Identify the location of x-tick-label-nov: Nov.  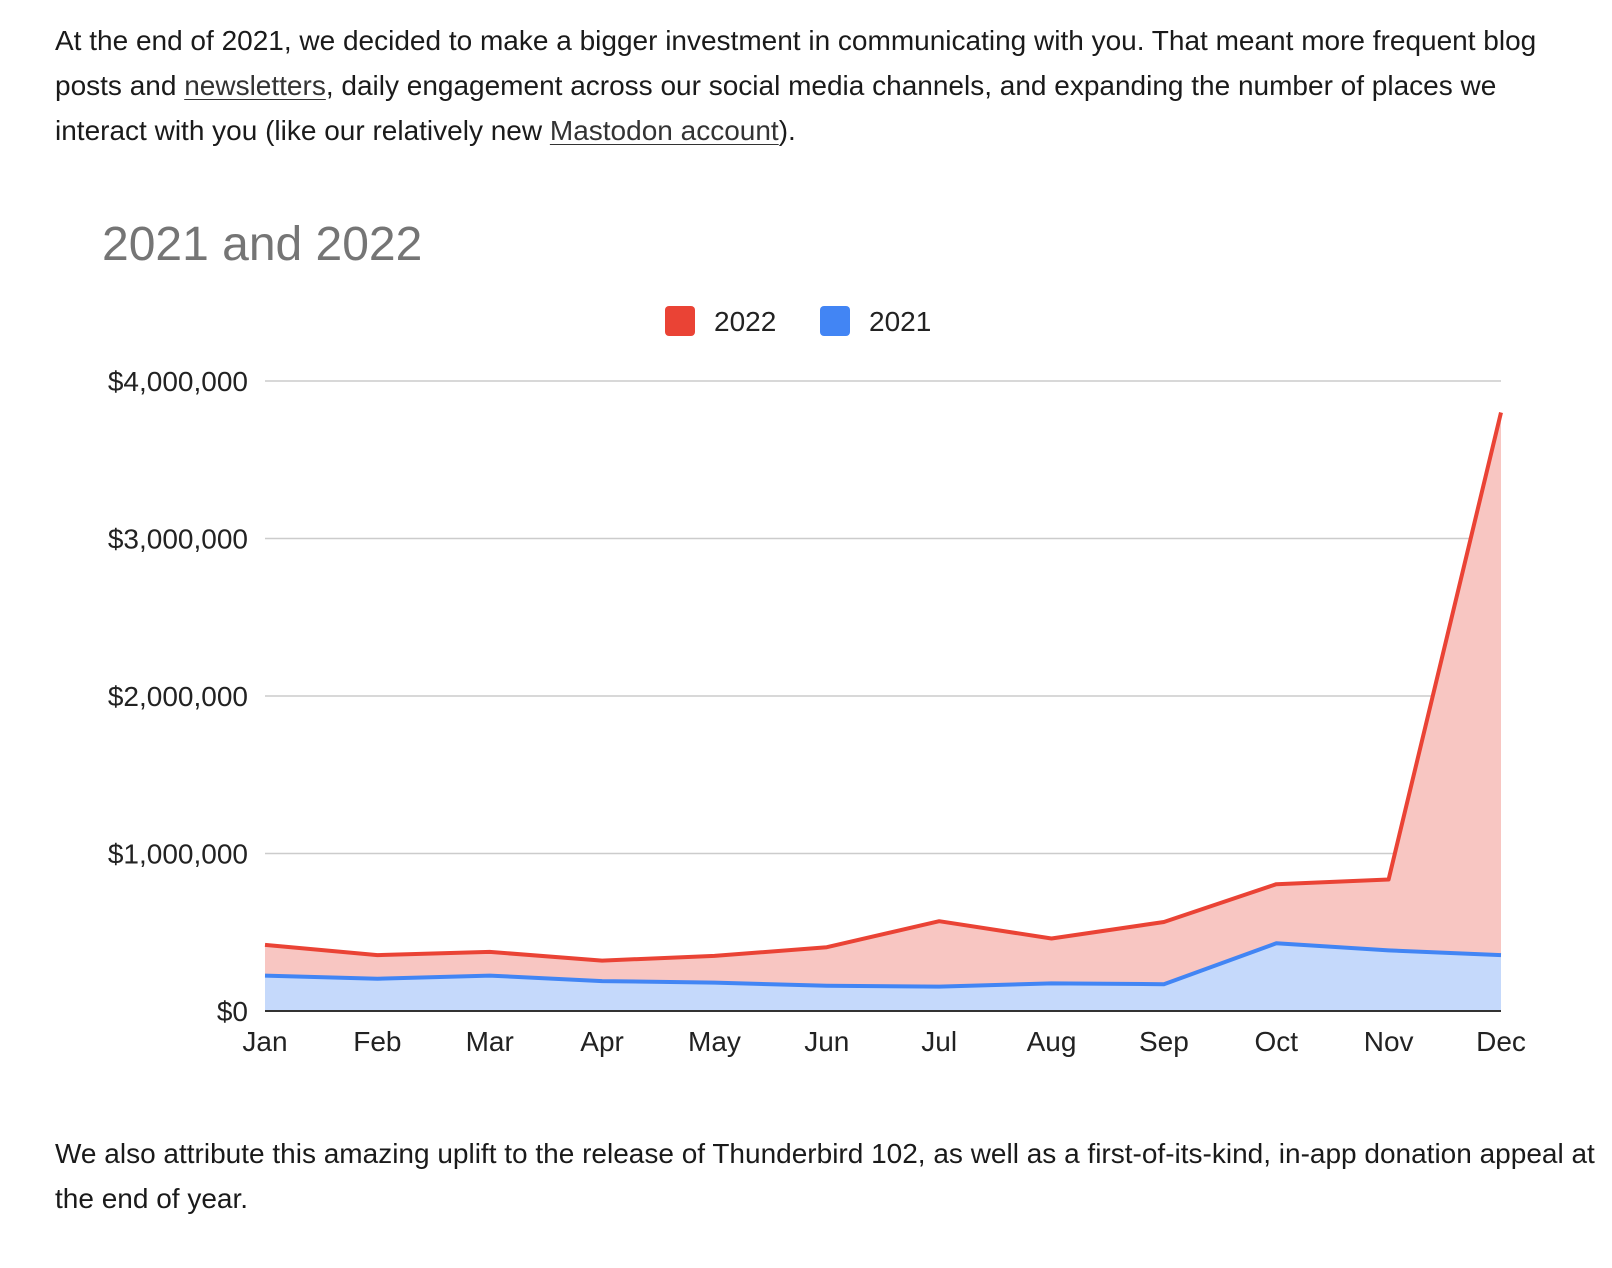
(1389, 1041).